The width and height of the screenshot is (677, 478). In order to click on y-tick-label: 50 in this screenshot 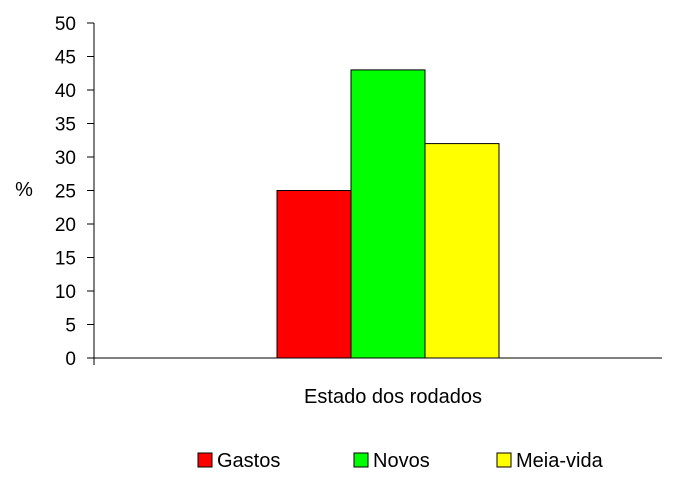, I will do `click(65, 24)`.